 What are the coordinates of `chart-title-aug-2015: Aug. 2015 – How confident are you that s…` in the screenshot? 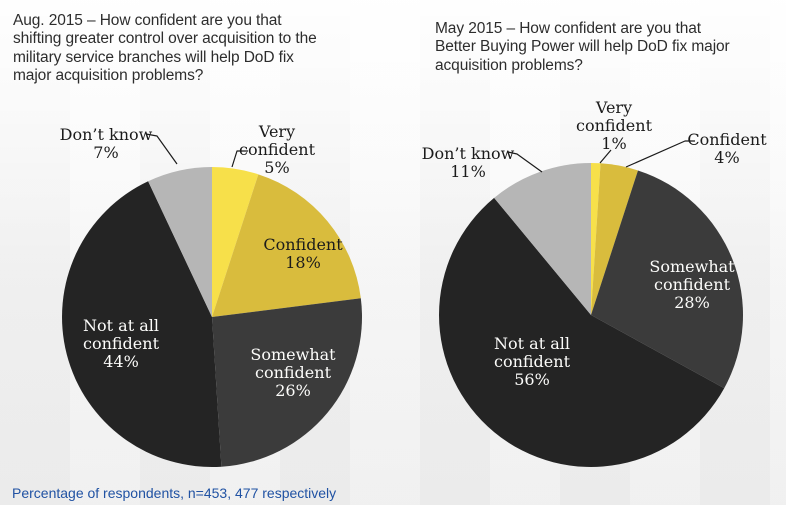 It's located at (165, 48).